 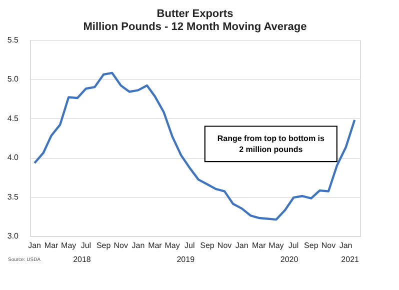 I want to click on y-tick-label: 4.0, so click(x=13, y=157).